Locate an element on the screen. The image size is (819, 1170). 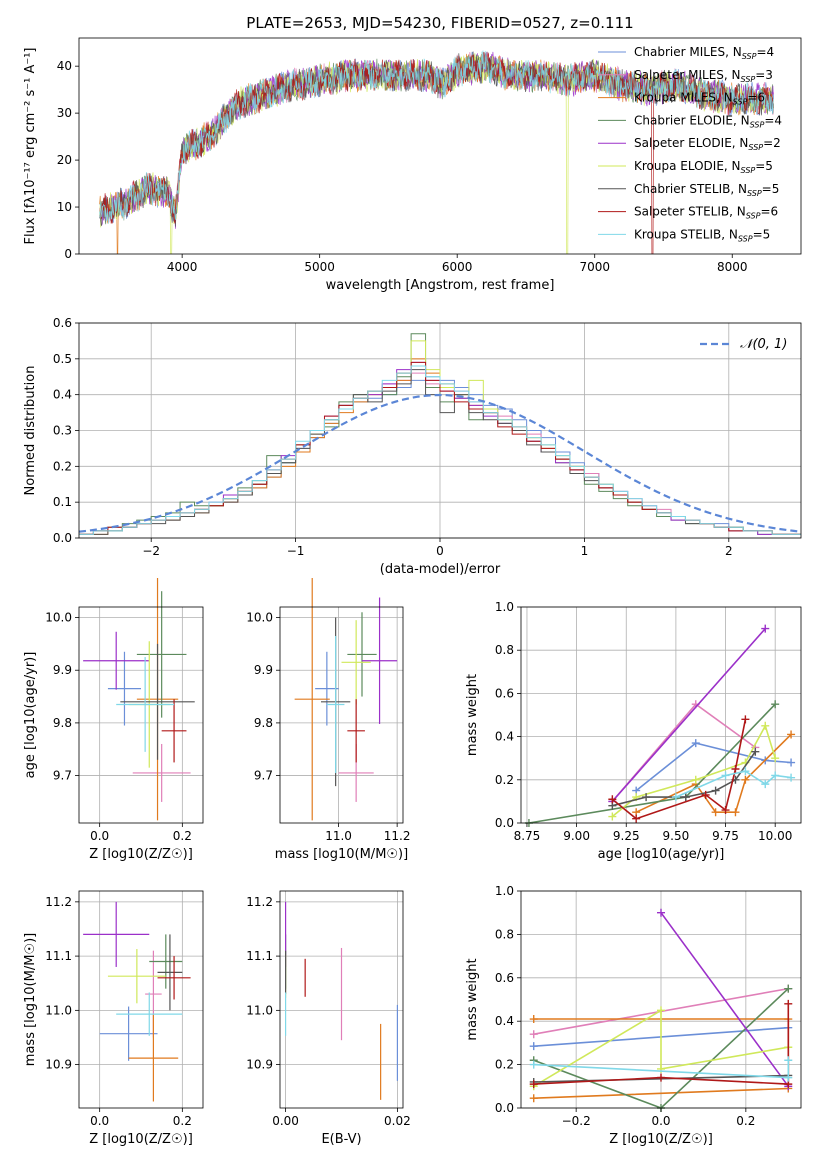
mass-weight-line-kroupa_elodie is located at coordinates (661, 1047).